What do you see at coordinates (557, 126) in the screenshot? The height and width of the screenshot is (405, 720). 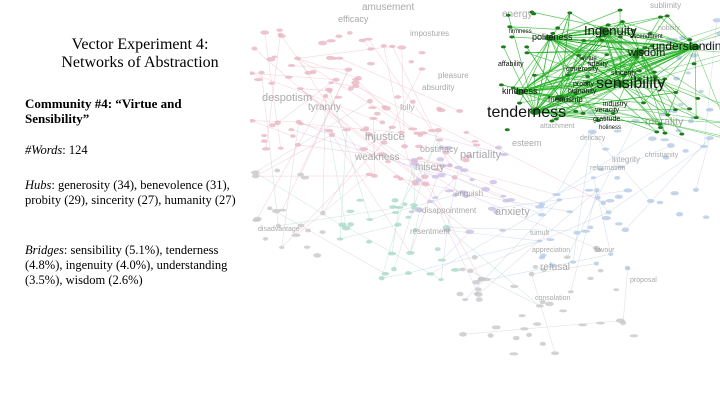 I see `background-label: attachment` at bounding box center [557, 126].